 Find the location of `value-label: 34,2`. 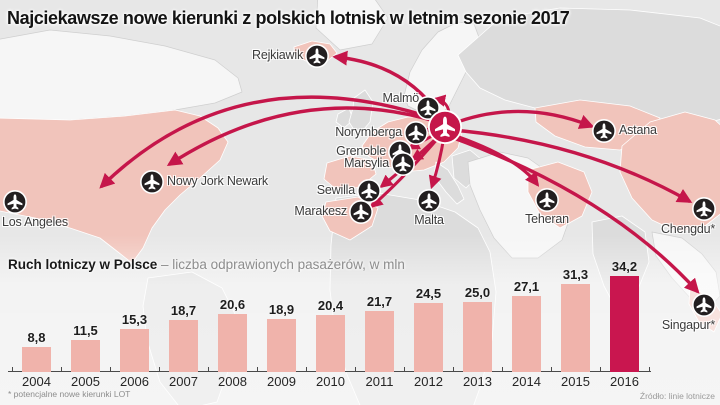

value-label: 34,2 is located at coordinates (624, 266).